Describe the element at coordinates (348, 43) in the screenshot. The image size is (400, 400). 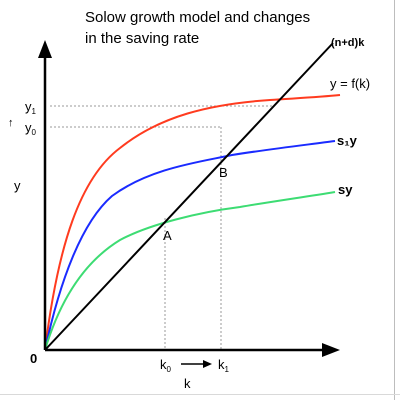
I see `break-even-label: (n+d)k` at that location.